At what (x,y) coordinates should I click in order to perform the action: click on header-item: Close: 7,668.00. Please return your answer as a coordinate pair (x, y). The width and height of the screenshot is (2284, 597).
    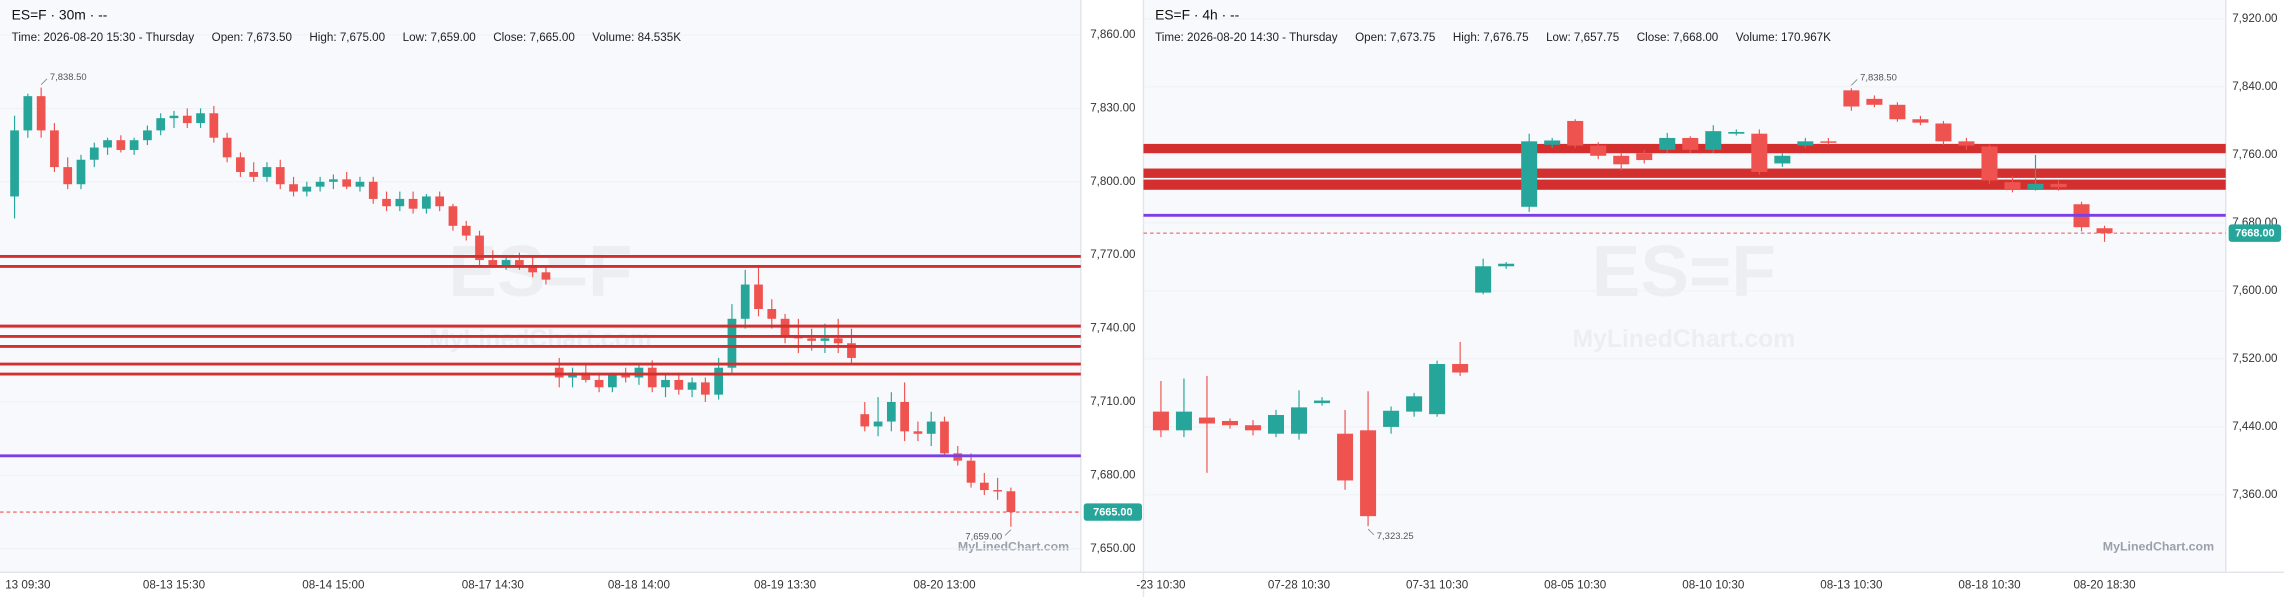
    Looking at the image, I should click on (1678, 37).